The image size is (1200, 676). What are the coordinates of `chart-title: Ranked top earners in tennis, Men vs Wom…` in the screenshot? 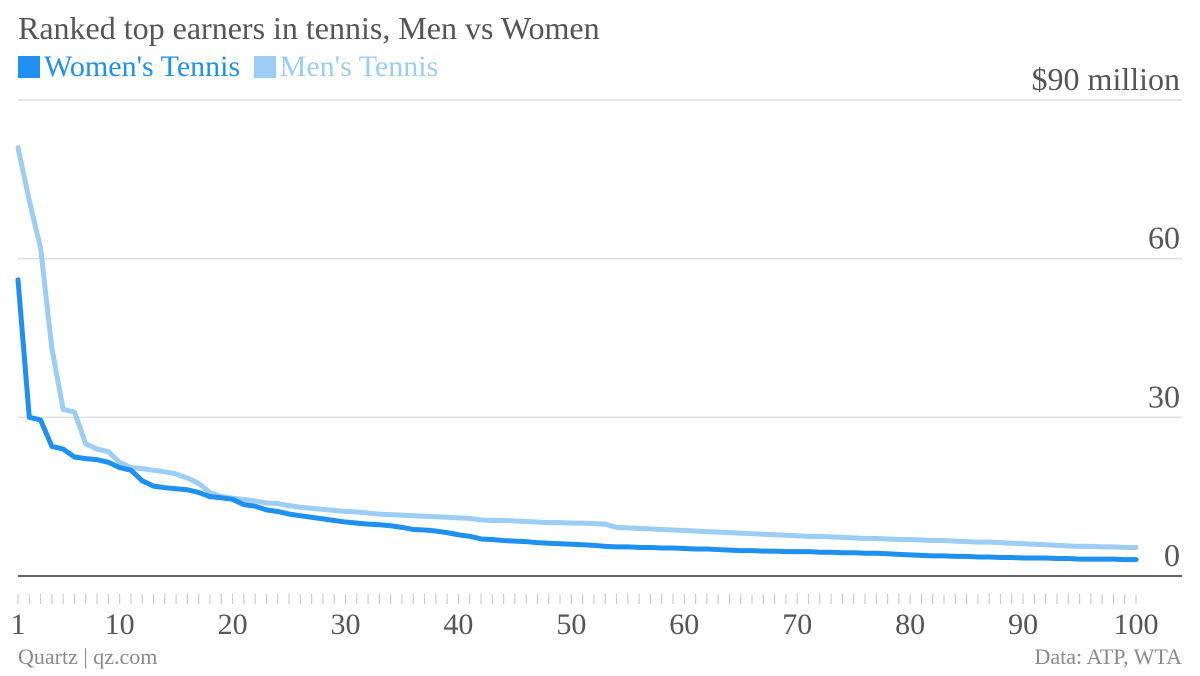 It's located at (309, 28).